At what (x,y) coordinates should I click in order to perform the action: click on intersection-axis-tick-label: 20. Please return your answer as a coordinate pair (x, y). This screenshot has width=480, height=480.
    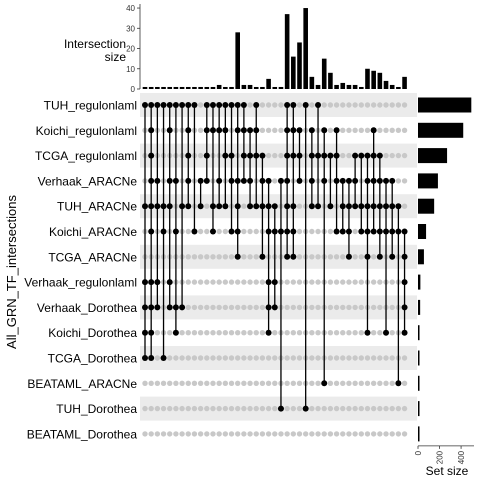
    Looking at the image, I should click on (130, 49).